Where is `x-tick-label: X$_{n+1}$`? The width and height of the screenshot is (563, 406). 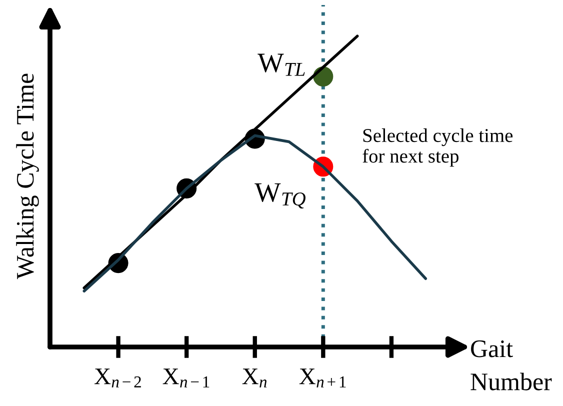
x-tick-label: X$_{n+1}$ is located at coordinates (322, 378).